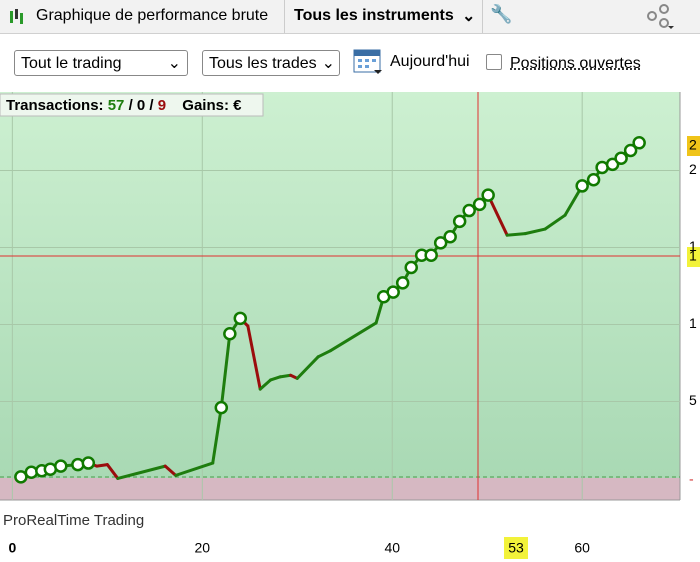 Image resolution: width=700 pixels, height=562 pixels. I want to click on trading-select-text: Tout le trading, so click(71, 63).